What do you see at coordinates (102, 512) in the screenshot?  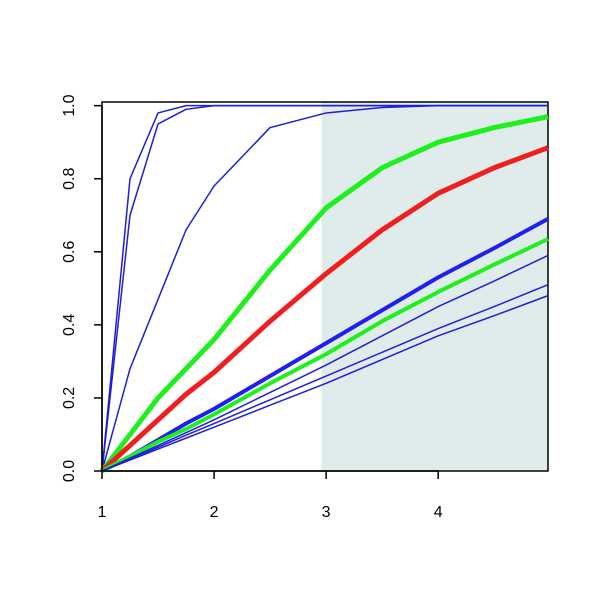 I see `x-tick-label: 1` at bounding box center [102, 512].